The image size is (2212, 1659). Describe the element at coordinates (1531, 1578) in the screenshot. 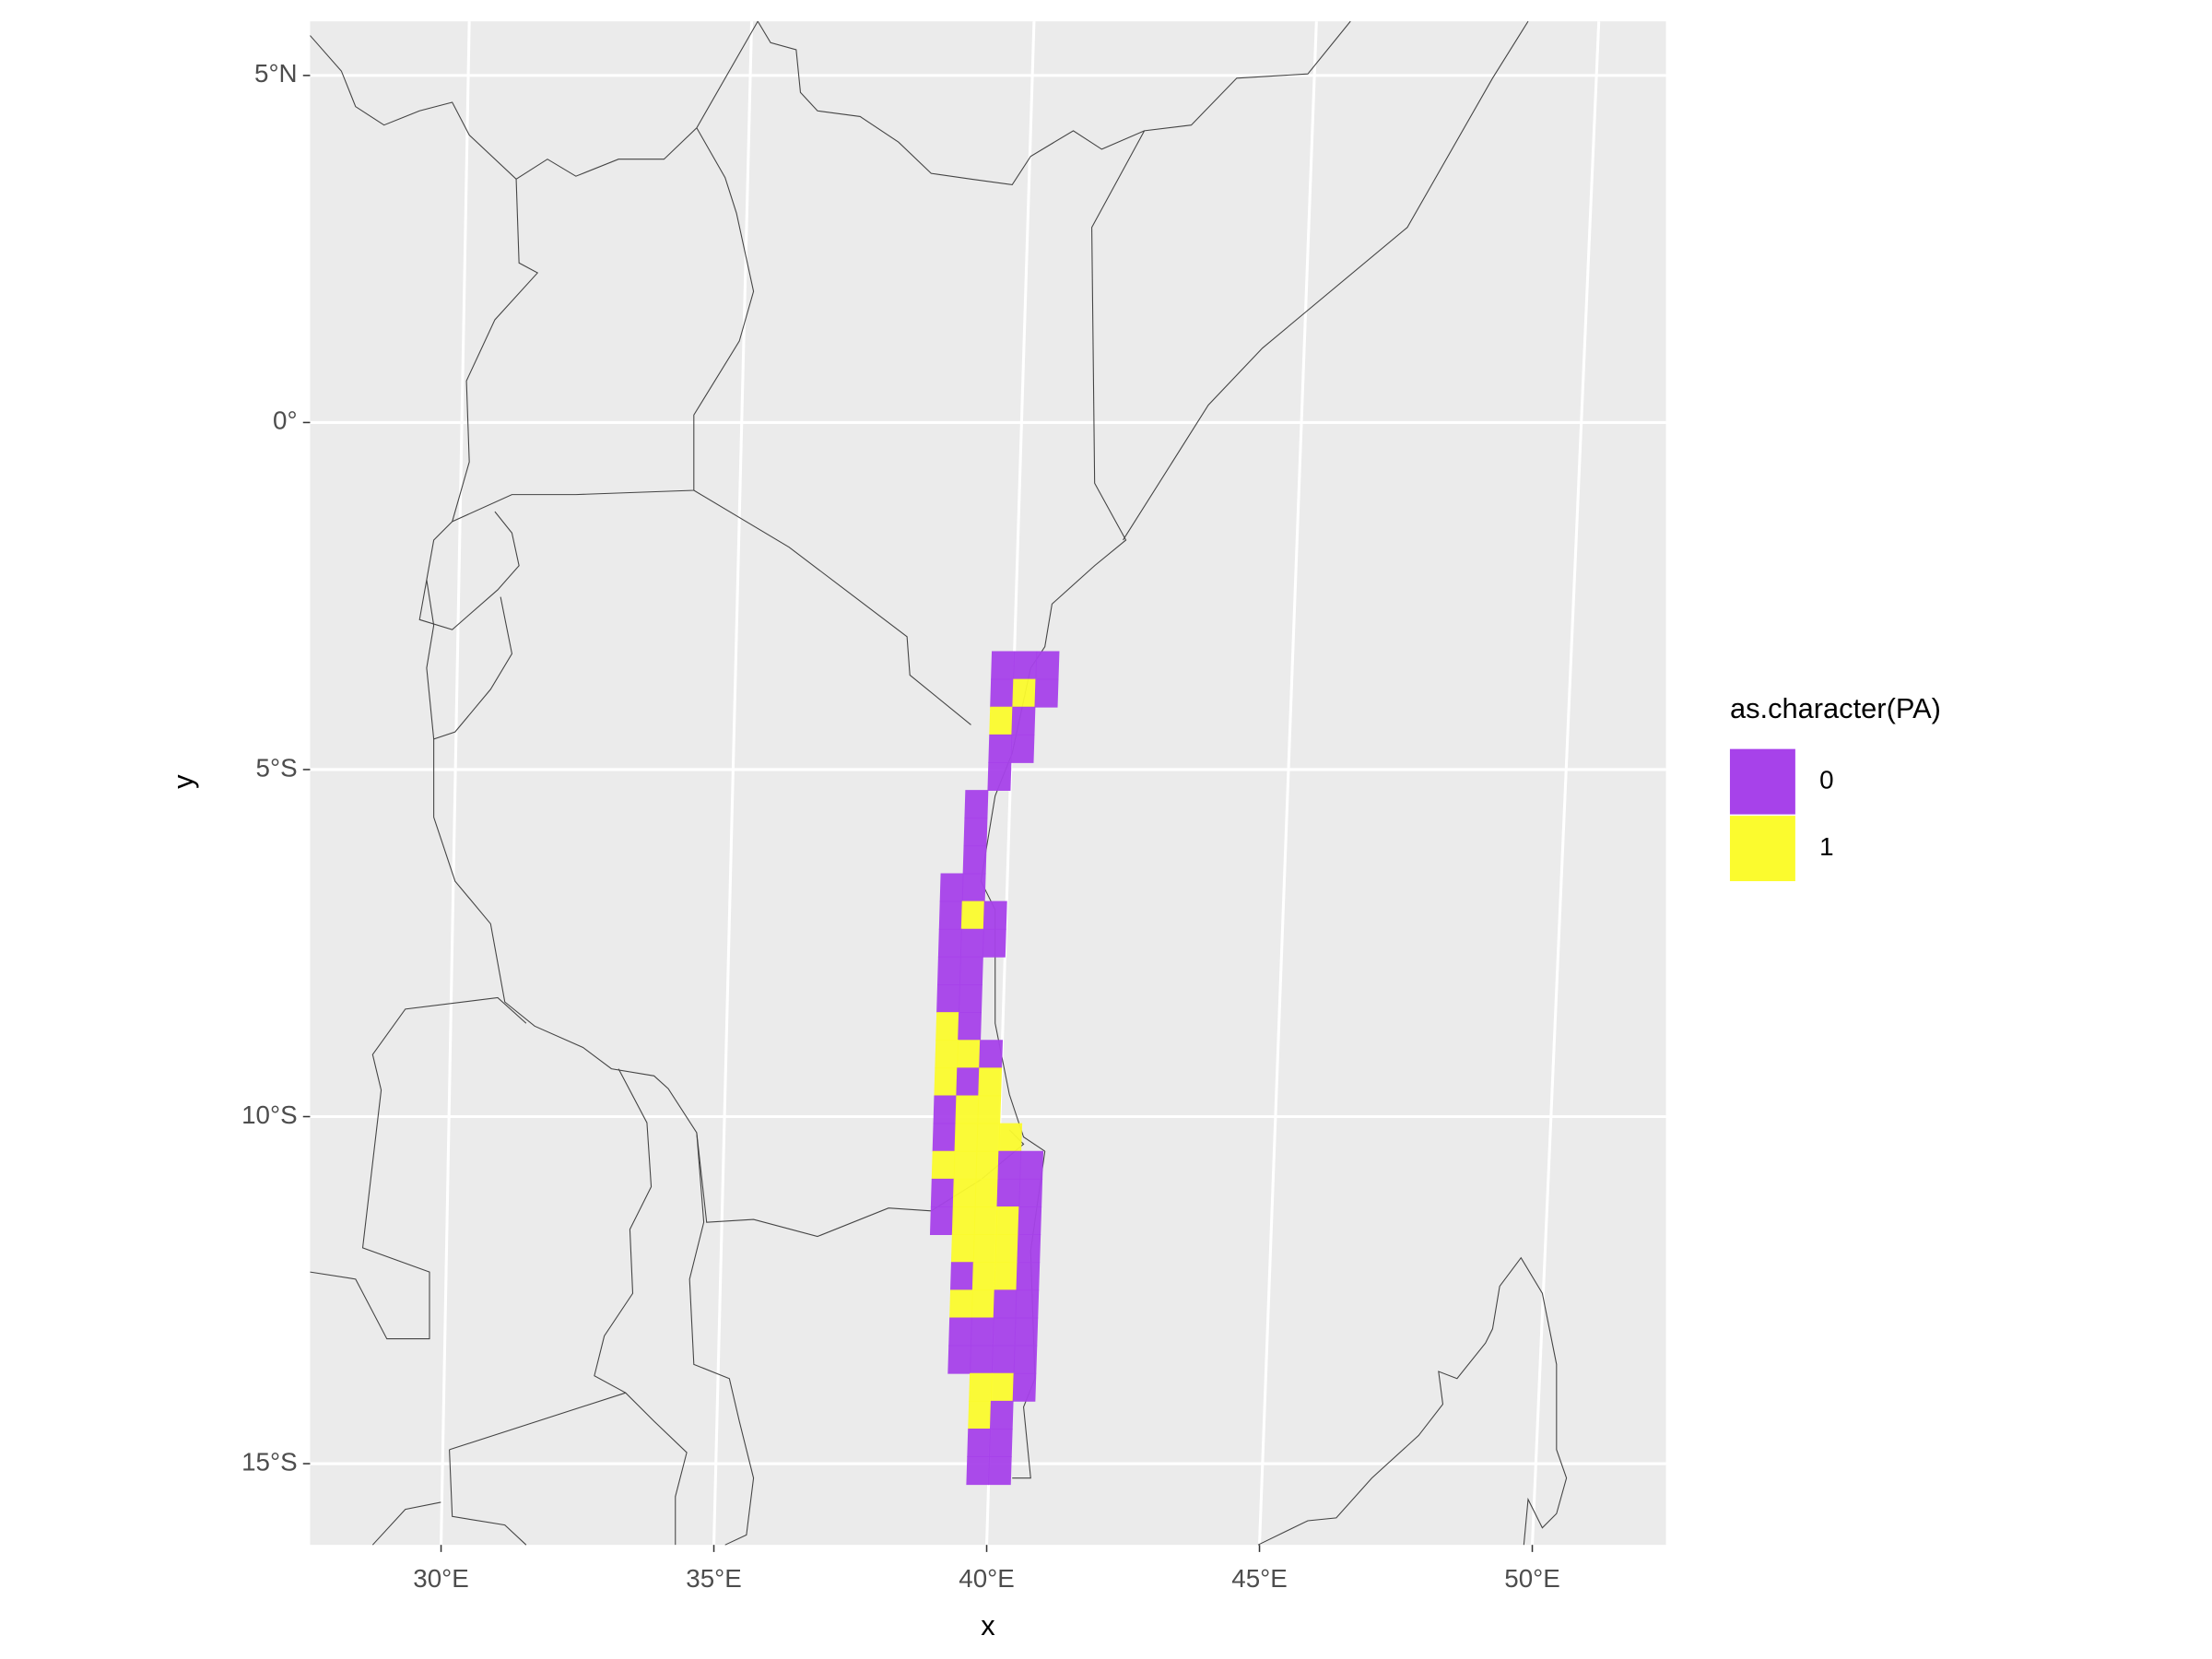

I see `x-tick-label: 50°E` at that location.